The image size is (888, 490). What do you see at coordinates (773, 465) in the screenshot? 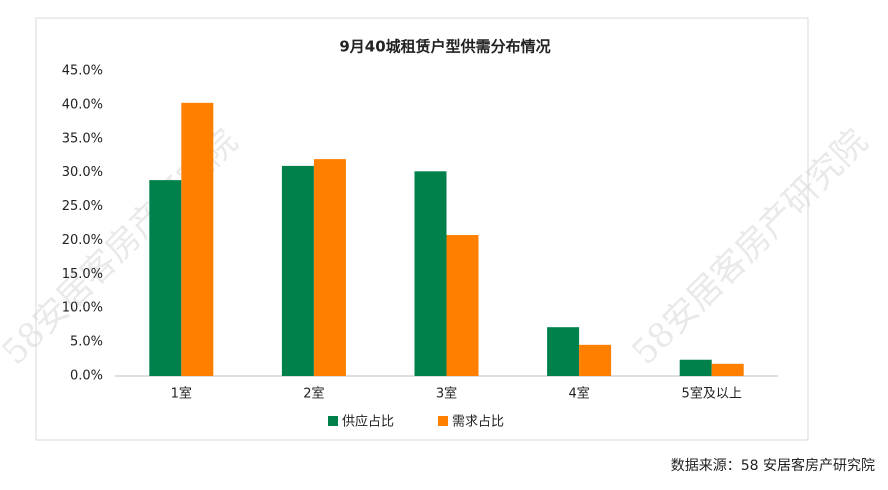
I see `source-note: 数据来源：58 安居客房产研究院` at bounding box center [773, 465].